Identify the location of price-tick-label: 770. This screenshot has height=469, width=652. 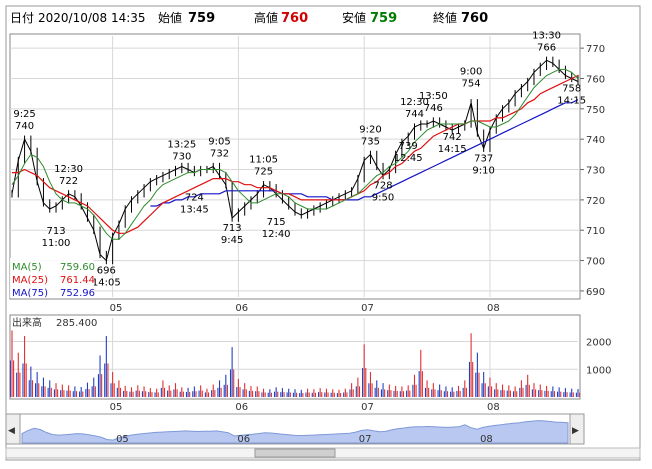
(595, 49).